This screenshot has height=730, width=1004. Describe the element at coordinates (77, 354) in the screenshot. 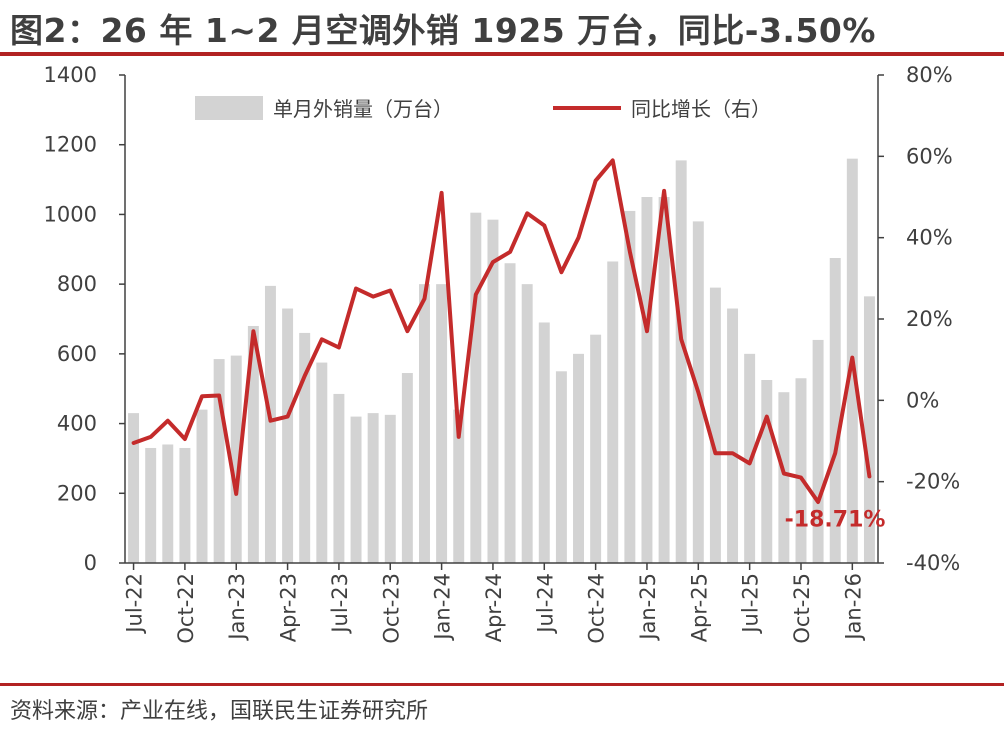

I see `left-tick-label: 600` at that location.